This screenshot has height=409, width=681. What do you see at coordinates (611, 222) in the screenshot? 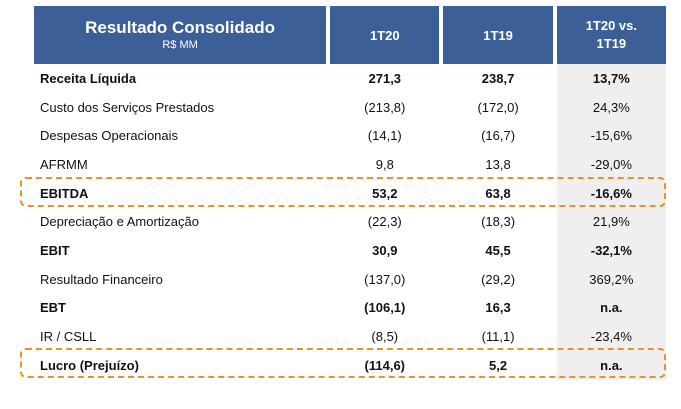
I see `value-variation: 21,9%` at bounding box center [611, 222].